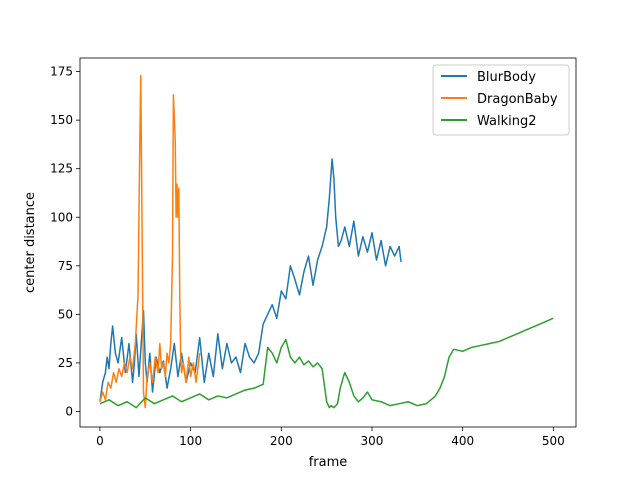 Image resolution: width=640 pixels, height=480 pixels. Describe the element at coordinates (506, 77) in the screenshot. I see `legend-label-blurbody: BlurBody` at that location.